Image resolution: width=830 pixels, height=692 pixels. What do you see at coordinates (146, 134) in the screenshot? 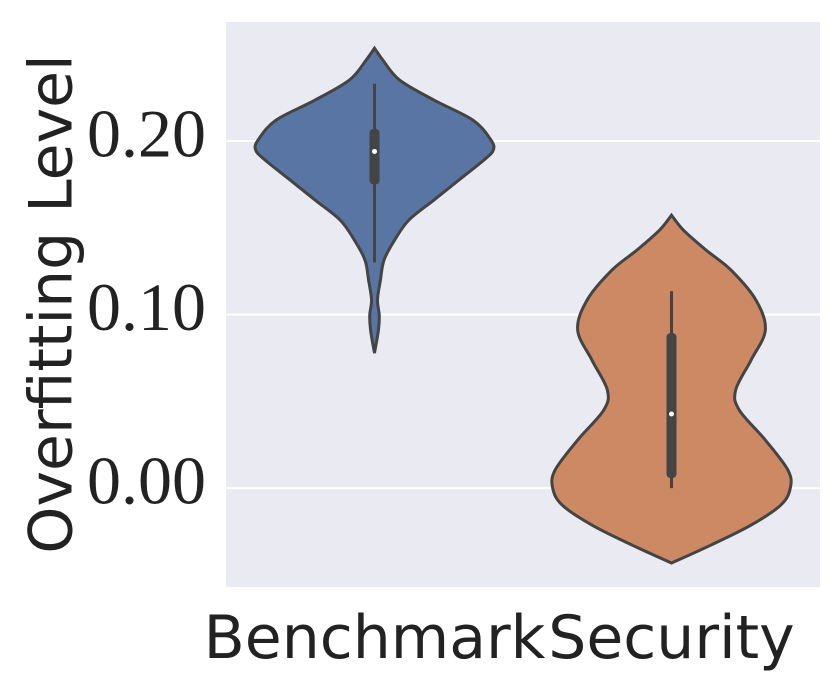
I see `y-tick-label: 0.20` at bounding box center [146, 134].